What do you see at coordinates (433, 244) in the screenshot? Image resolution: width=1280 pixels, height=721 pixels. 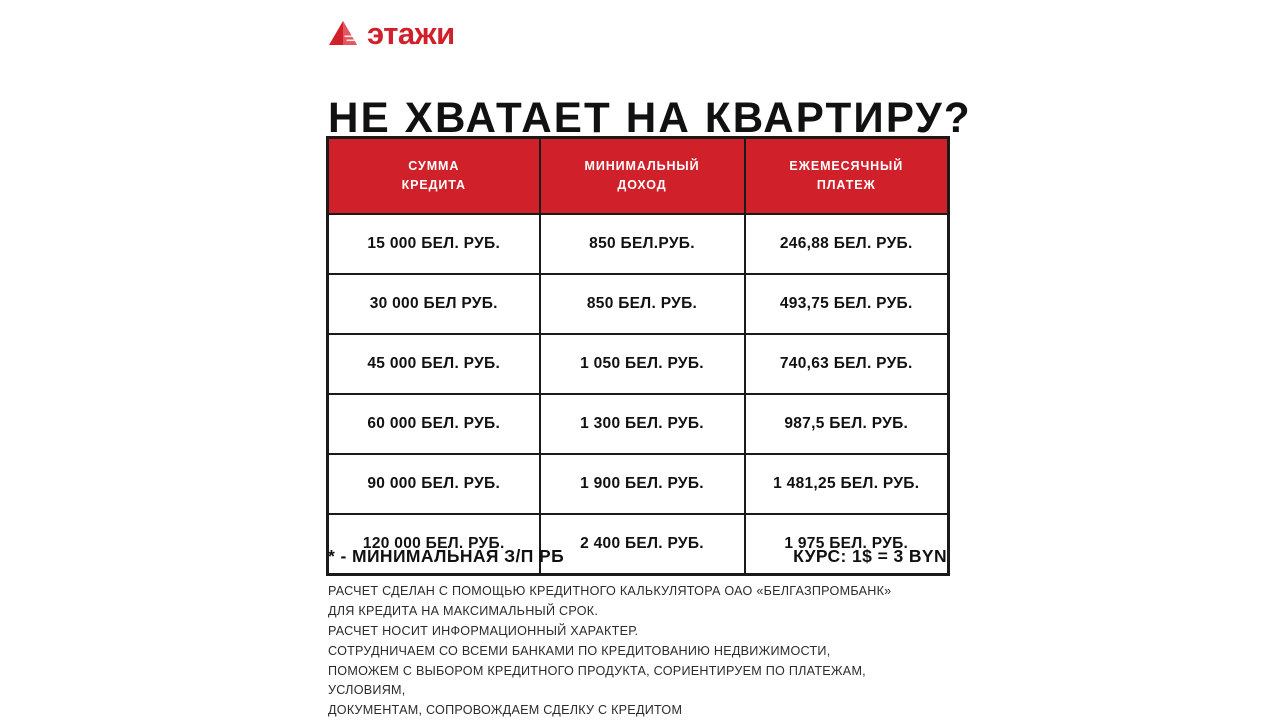 I see `cell-loan-amount: 15 000 БЕЛ. РУБ.` at bounding box center [433, 244].